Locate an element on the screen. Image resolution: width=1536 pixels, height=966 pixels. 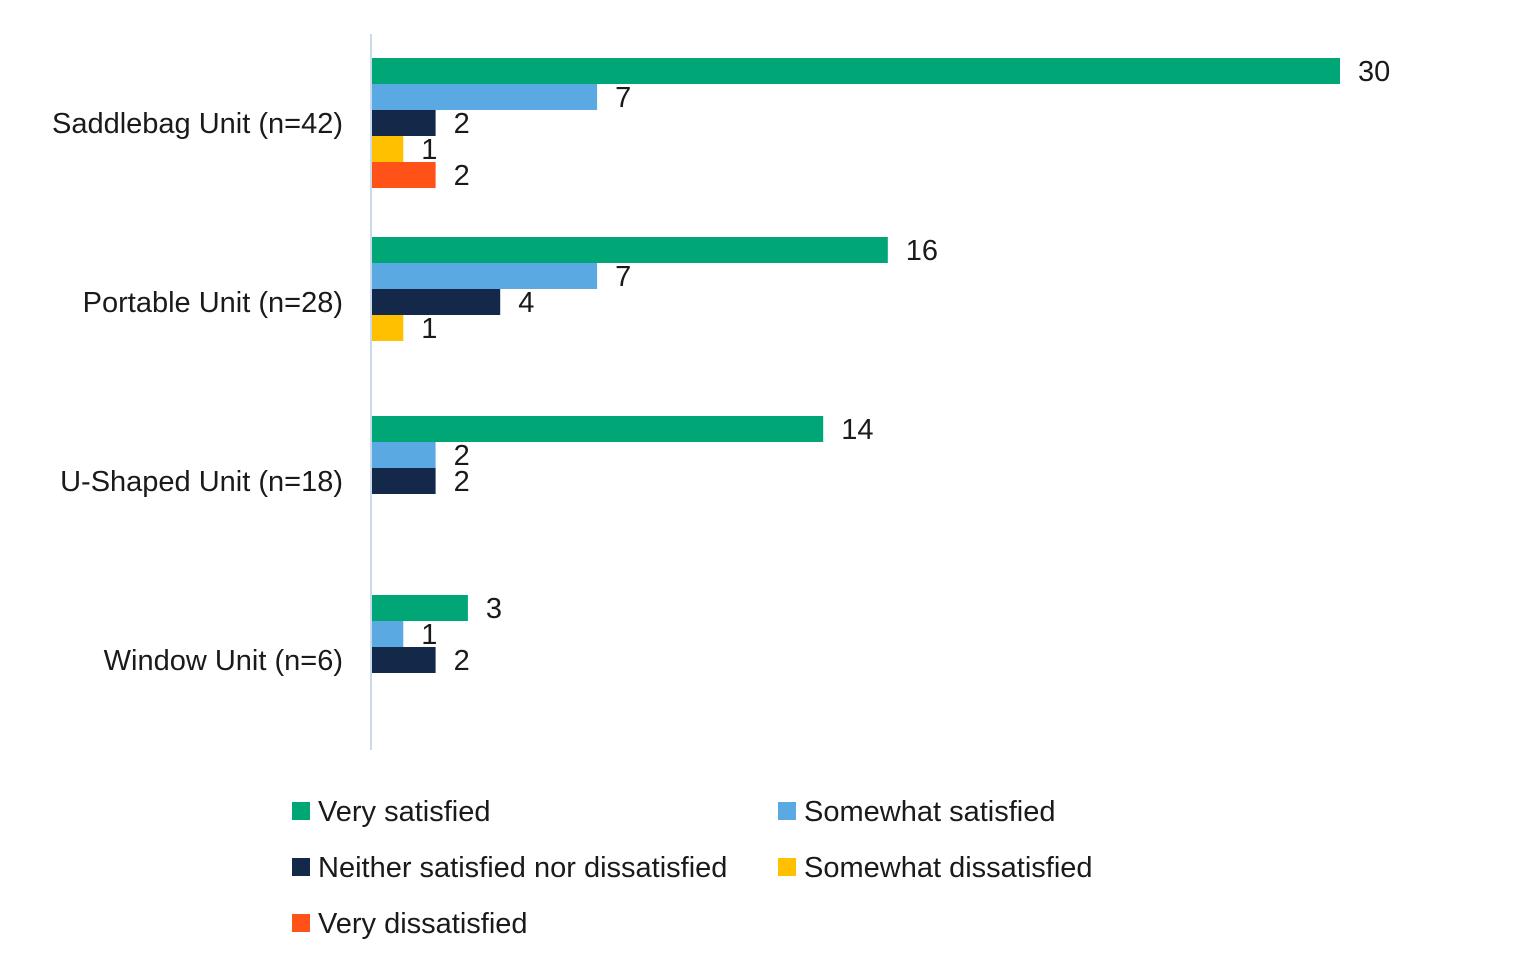
category-label: Portable Unit (n=28) is located at coordinates (213, 303).